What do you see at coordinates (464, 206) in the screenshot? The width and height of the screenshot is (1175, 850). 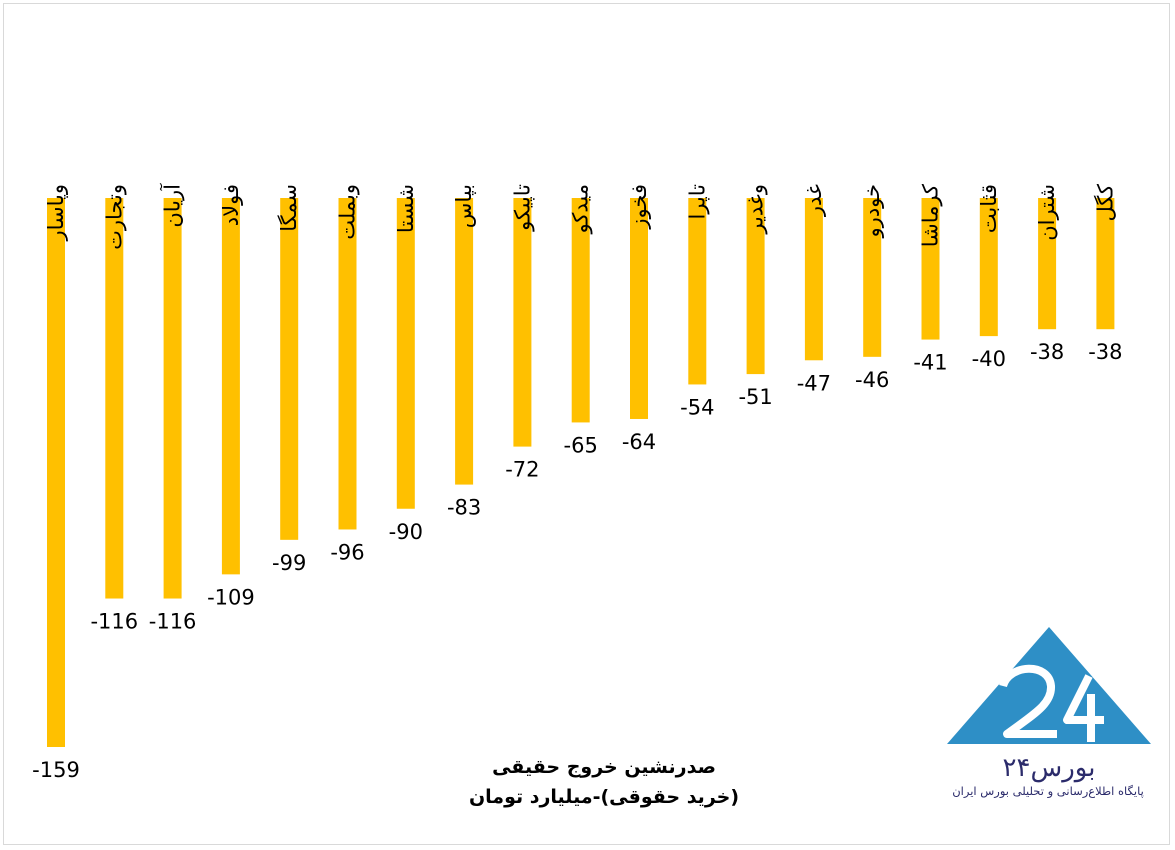 I see `category-label-7: بپاس` at bounding box center [464, 206].